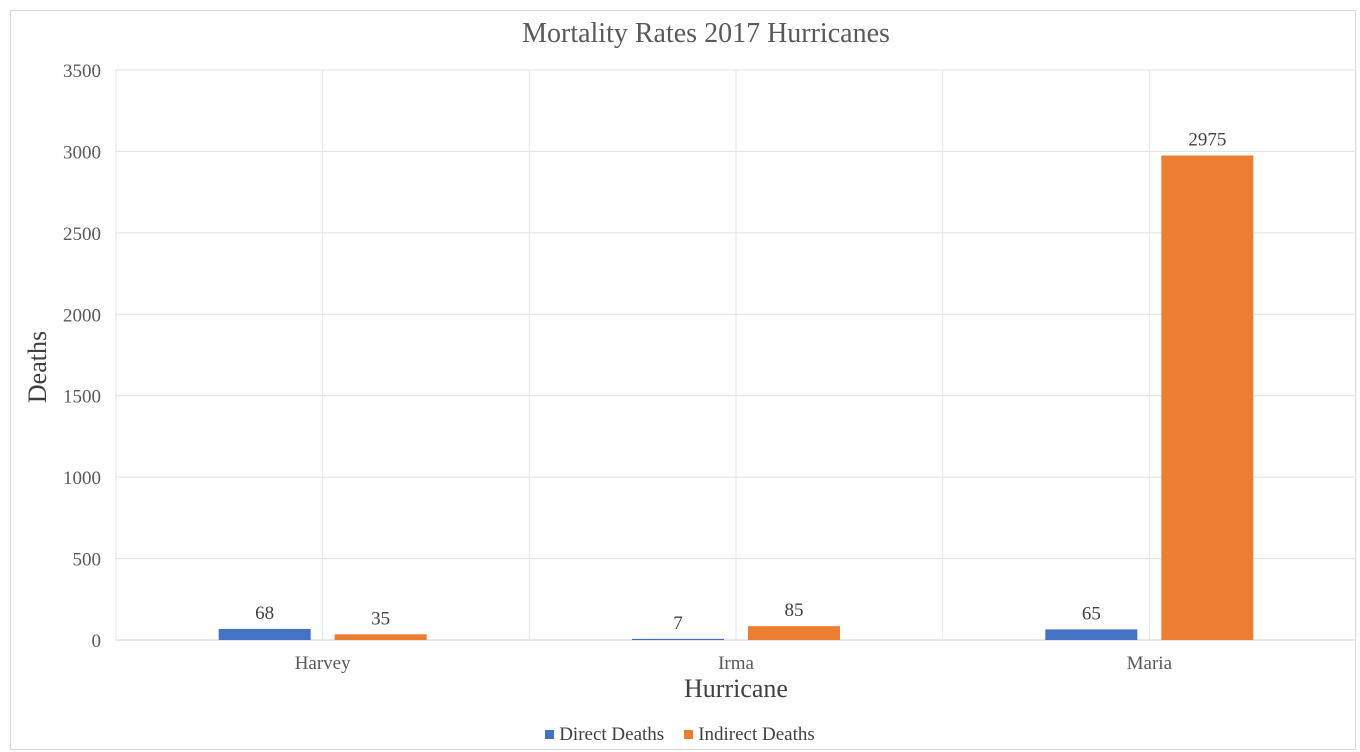 This screenshot has width=1360, height=752. I want to click on y-tick-label: 0, so click(97, 641).